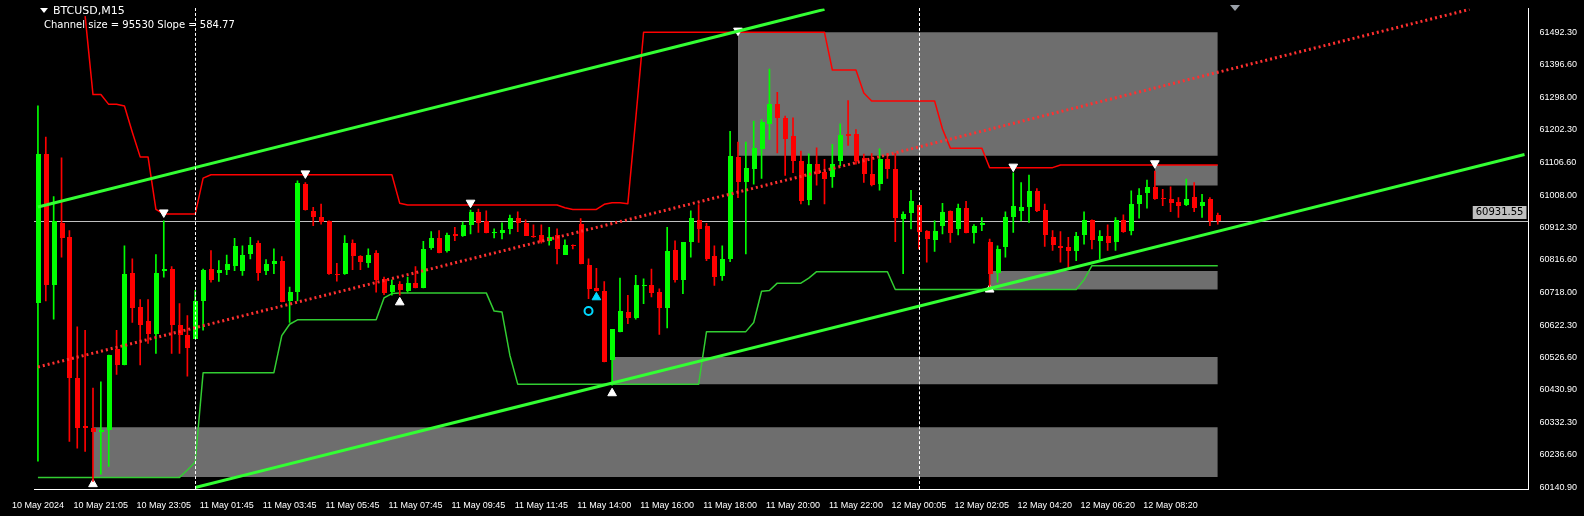 The height and width of the screenshot is (516, 1584). I want to click on x-tick-label: 12 May 00:05, so click(919, 505).